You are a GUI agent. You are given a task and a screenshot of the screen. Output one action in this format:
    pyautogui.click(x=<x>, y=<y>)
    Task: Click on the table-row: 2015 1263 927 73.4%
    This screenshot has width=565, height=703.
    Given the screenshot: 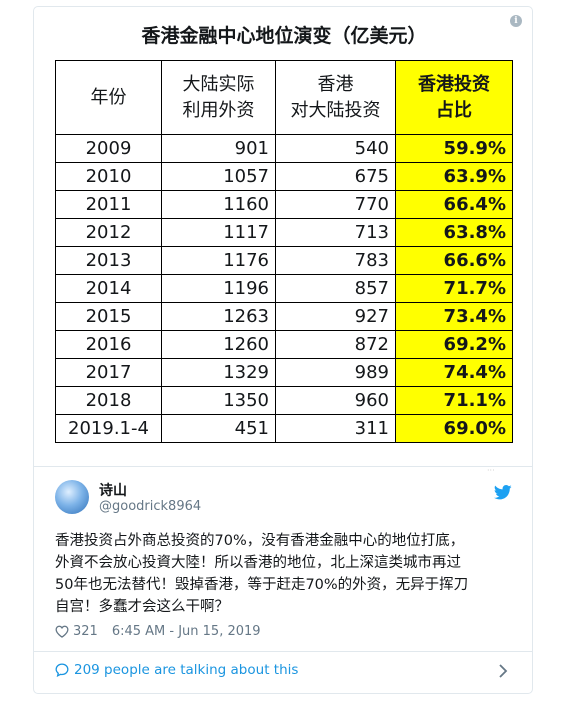 What is the action you would take?
    pyautogui.click(x=284, y=316)
    